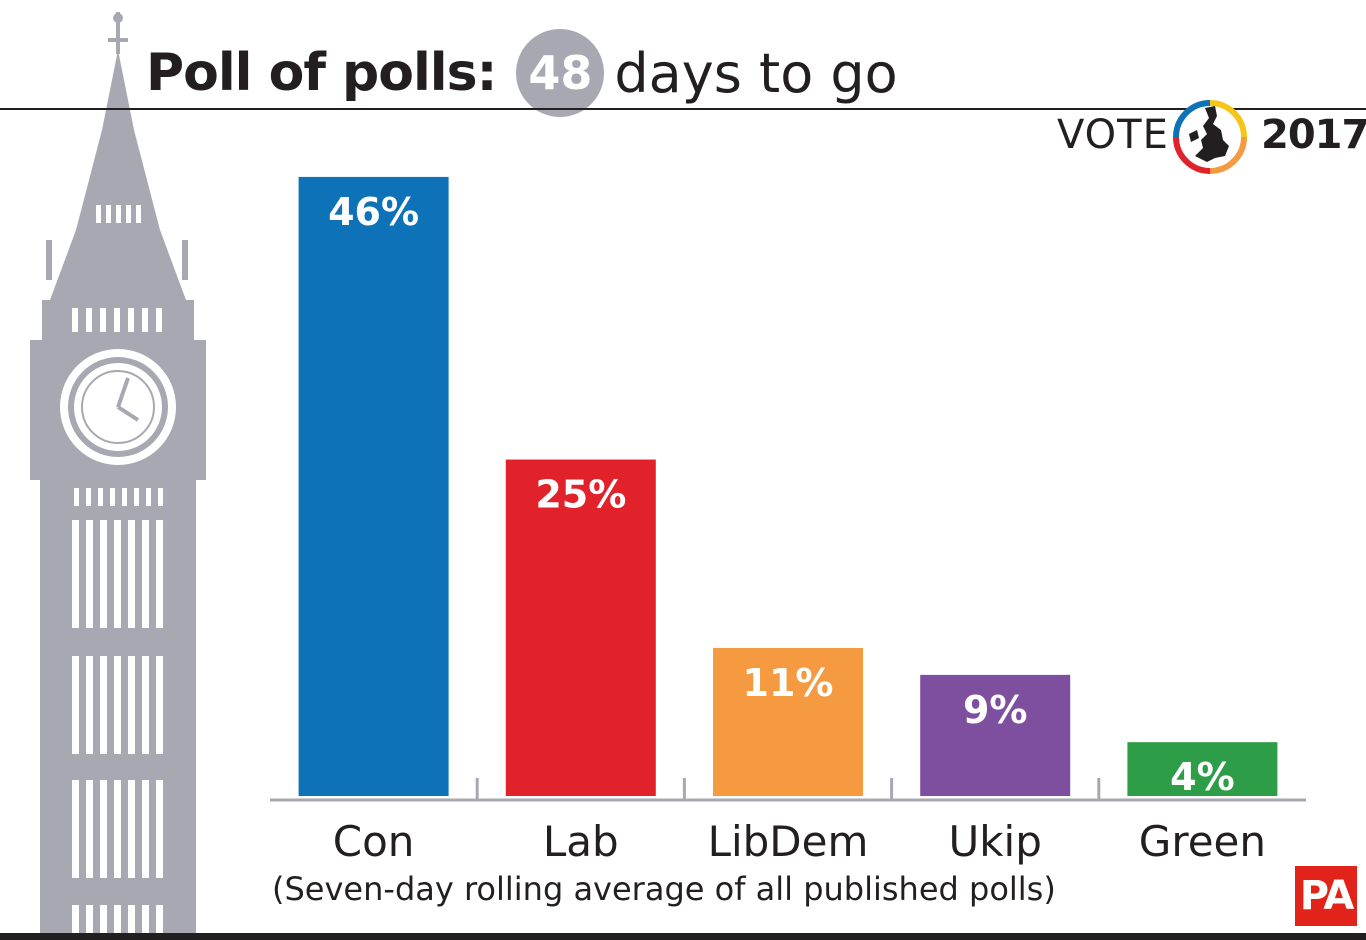 The width and height of the screenshot is (1366, 940). I want to click on bar-ukip, so click(995, 735).